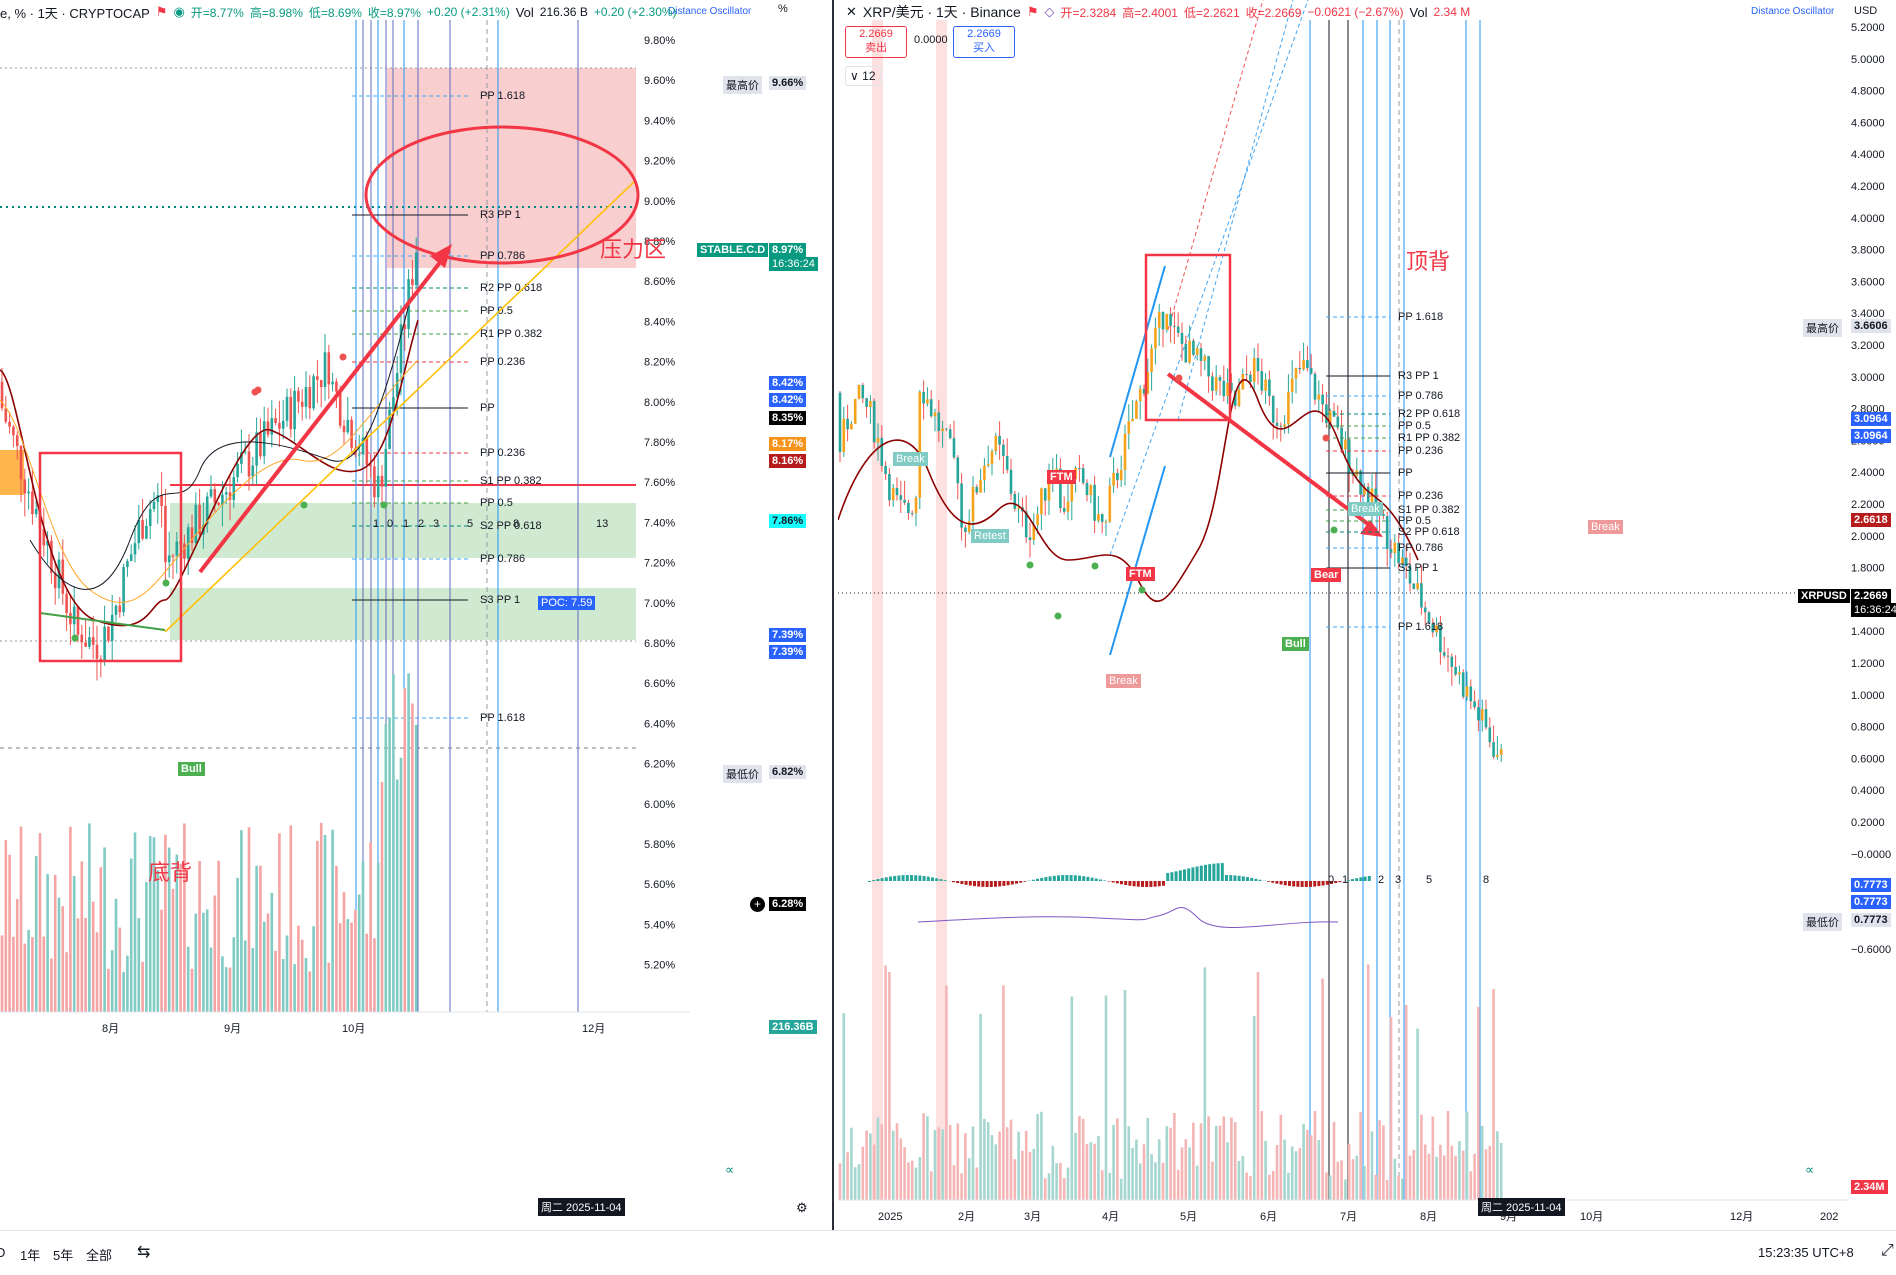 This screenshot has width=1896, height=1275. Describe the element at coordinates (802, 1207) in the screenshot. I see `settings-gear-icon: ⚙` at that location.